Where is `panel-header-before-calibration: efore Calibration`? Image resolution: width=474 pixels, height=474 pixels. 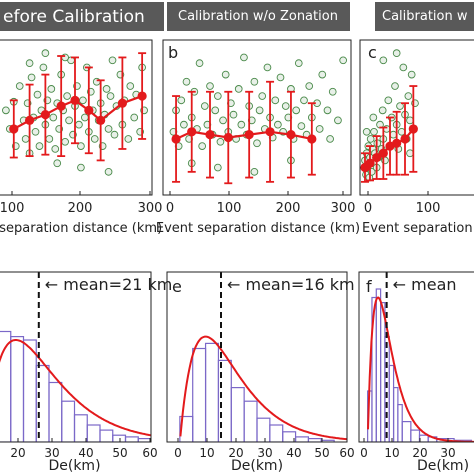
panel-header-before-calibration: efore Calibration is located at coordinates (82, 16).